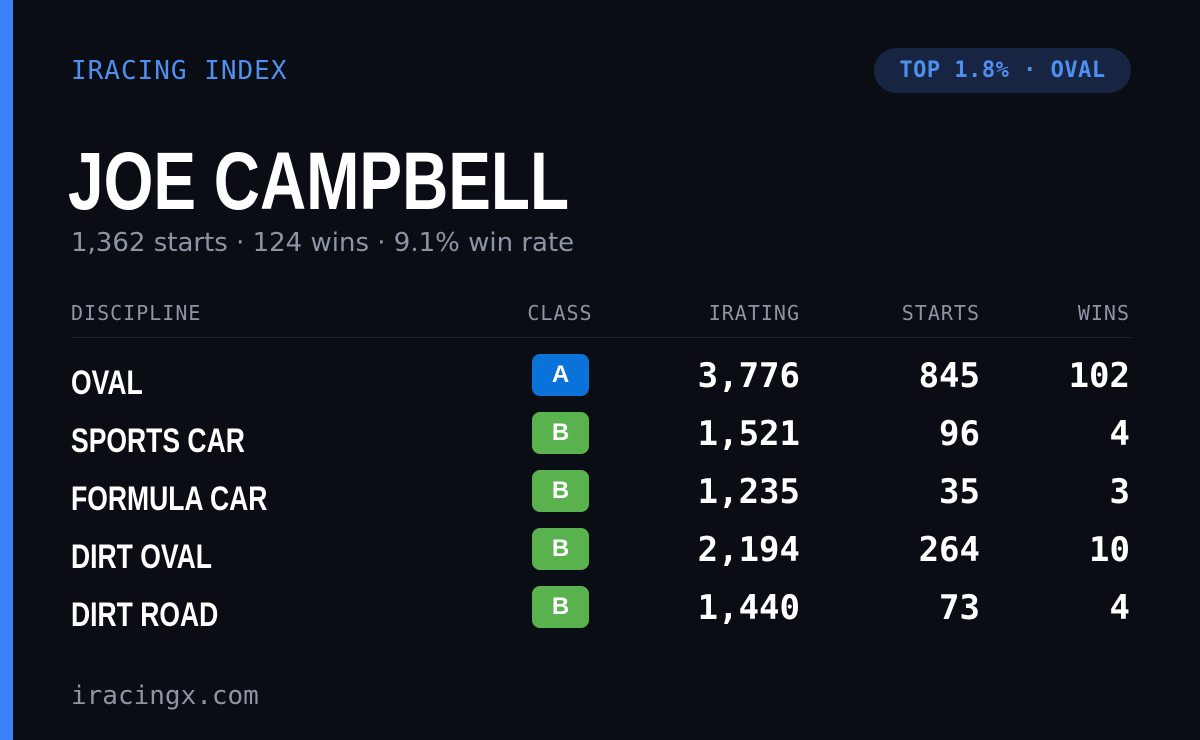 This screenshot has height=740, width=1200. Describe the element at coordinates (145, 615) in the screenshot. I see `discipline-name: DIRT ROAD` at that location.